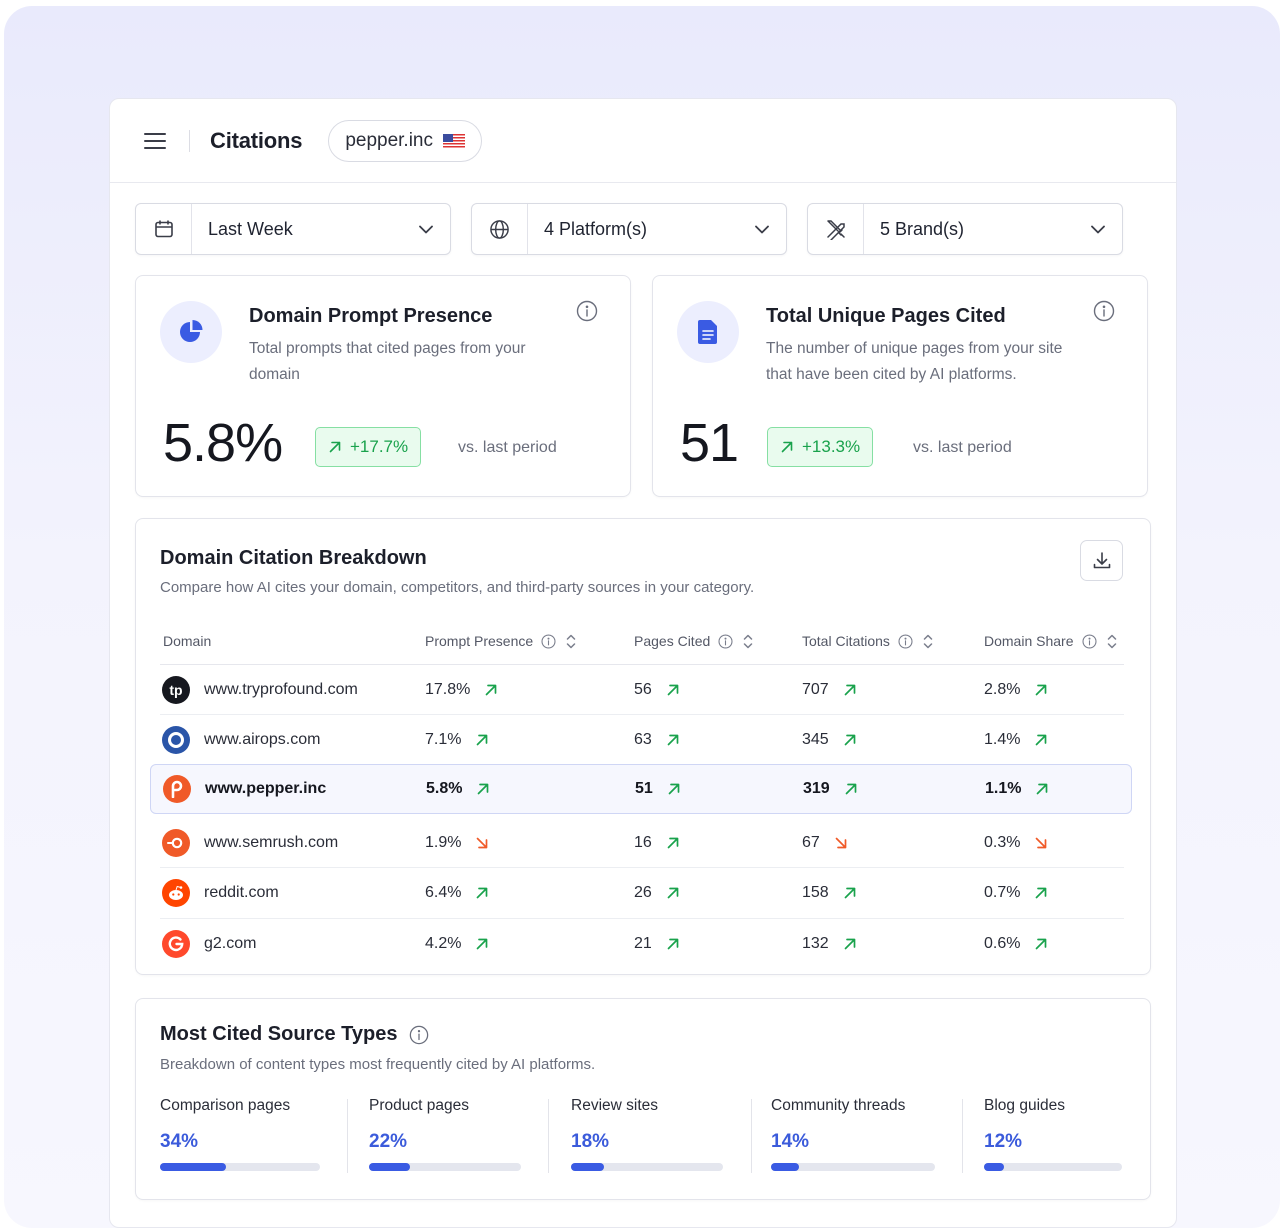 This screenshot has height=1232, width=1284. Describe the element at coordinates (693, 641) in the screenshot. I see `column-header-pages-cited: Pages Cited` at that location.